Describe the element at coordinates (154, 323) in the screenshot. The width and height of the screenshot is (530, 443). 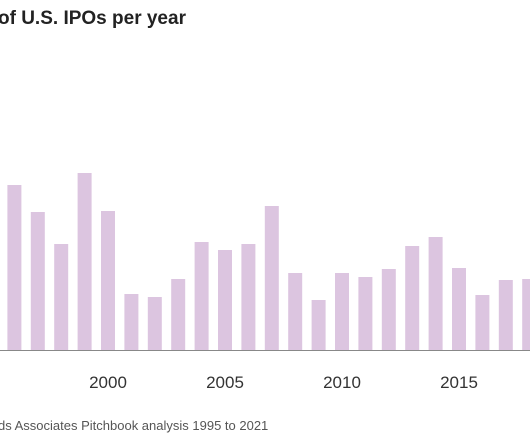
I see `bar-2002` at that location.